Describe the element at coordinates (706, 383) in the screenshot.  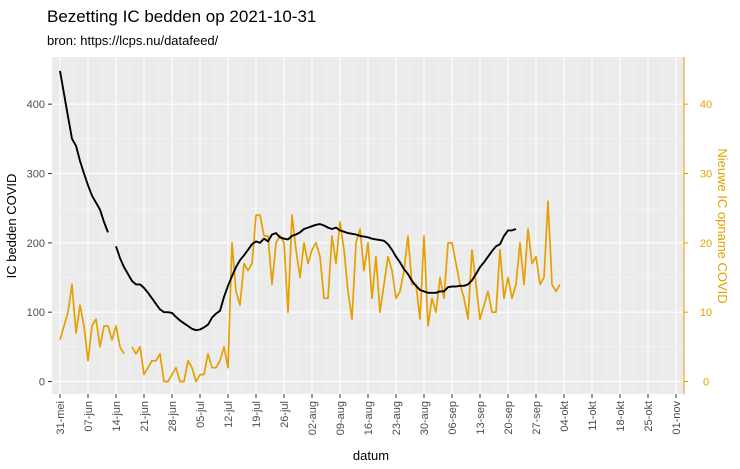
I see `right-tick-label: 0` at that location.